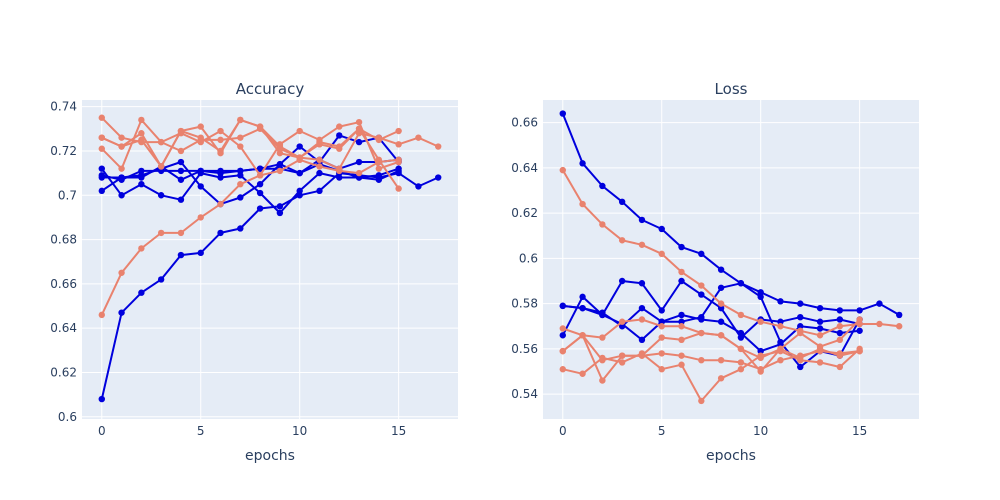  Describe the element at coordinates (201, 431) in the screenshot. I see `accuracy-x-tick-label: 5` at that location.